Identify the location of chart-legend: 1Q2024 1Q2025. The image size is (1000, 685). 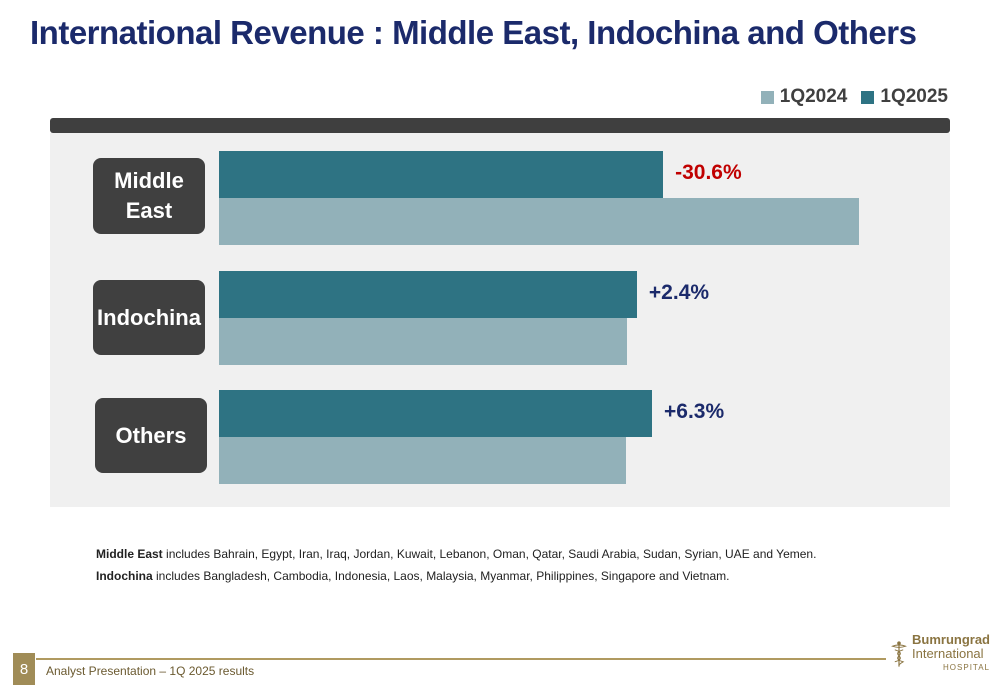
(854, 97).